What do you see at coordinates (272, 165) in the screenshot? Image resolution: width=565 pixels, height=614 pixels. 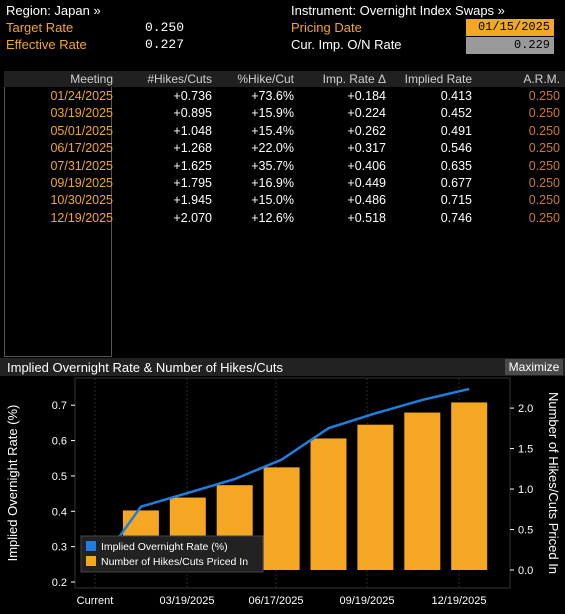 I see `pct-value: +35.7%` at bounding box center [272, 165].